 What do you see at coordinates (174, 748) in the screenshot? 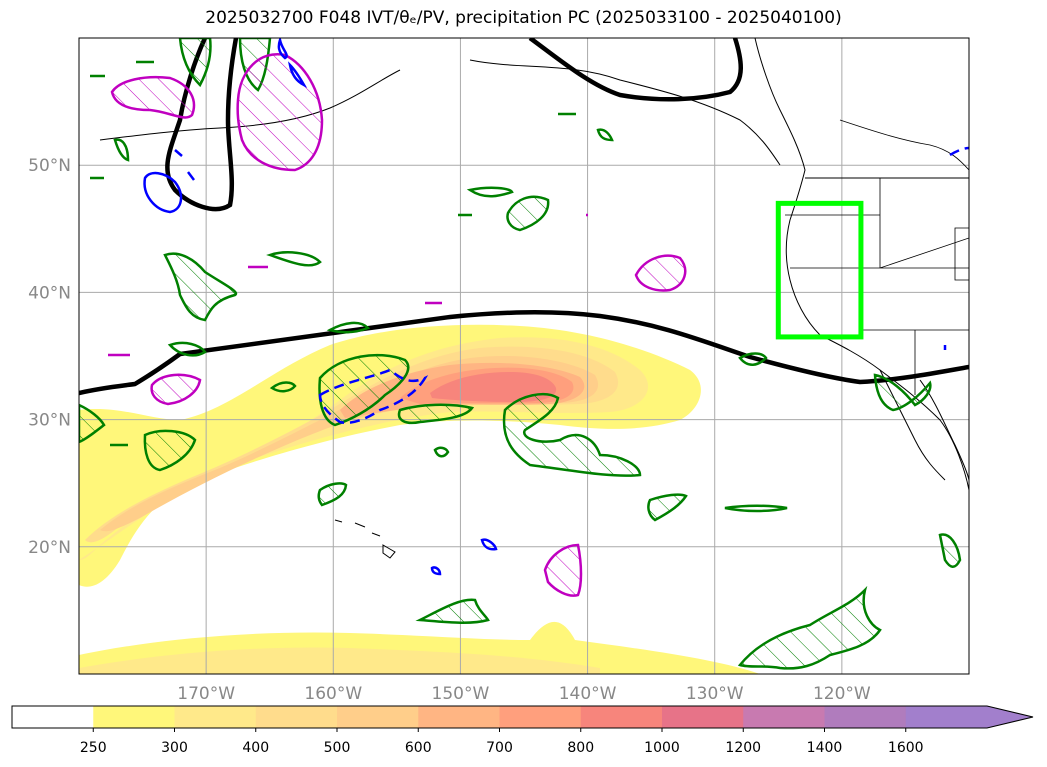
I see `colorbar-tick-label: 300` at bounding box center [174, 748].